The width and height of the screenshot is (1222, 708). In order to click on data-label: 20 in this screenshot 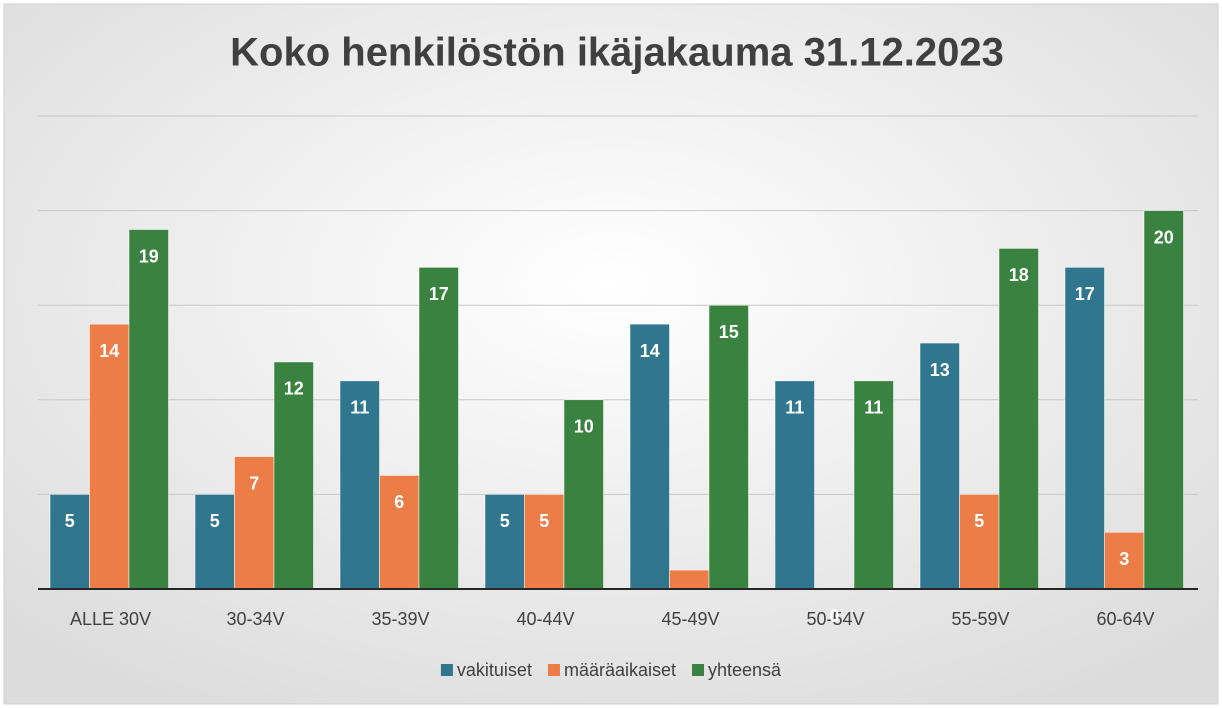, I will do `click(1164, 237)`.